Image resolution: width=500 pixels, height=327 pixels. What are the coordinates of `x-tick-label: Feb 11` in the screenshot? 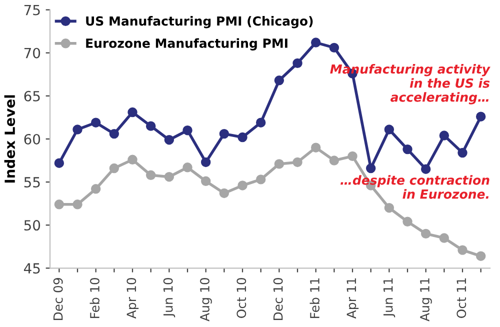 It's located at (315, 298).